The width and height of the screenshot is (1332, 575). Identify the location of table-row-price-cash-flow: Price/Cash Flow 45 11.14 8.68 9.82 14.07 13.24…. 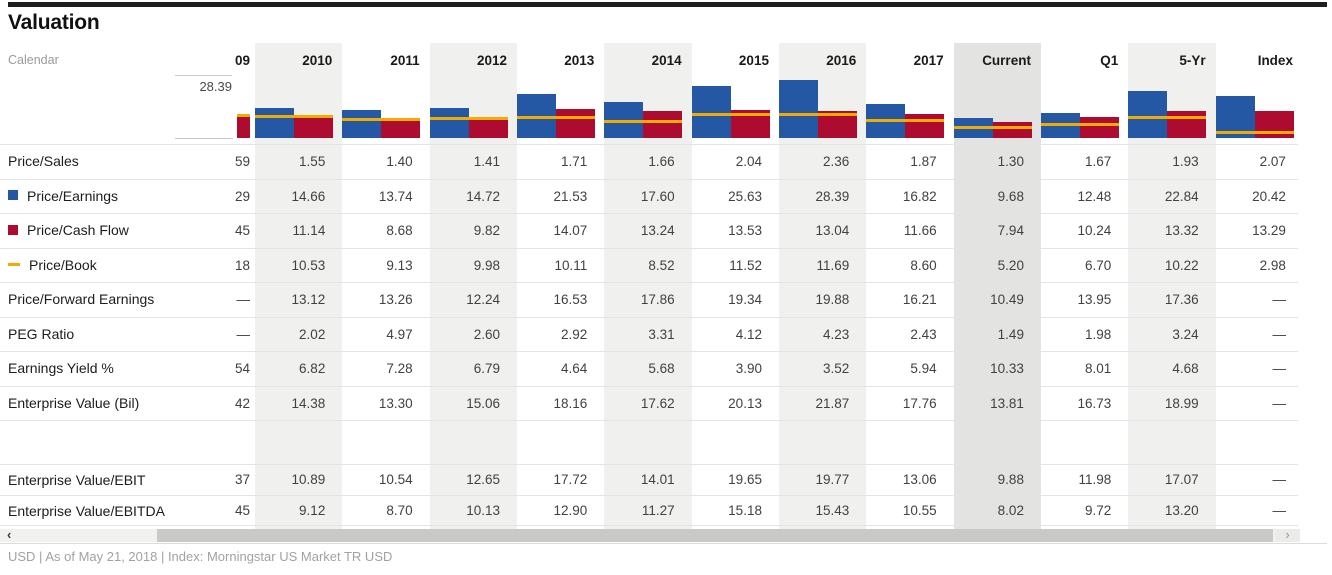
(649, 230).